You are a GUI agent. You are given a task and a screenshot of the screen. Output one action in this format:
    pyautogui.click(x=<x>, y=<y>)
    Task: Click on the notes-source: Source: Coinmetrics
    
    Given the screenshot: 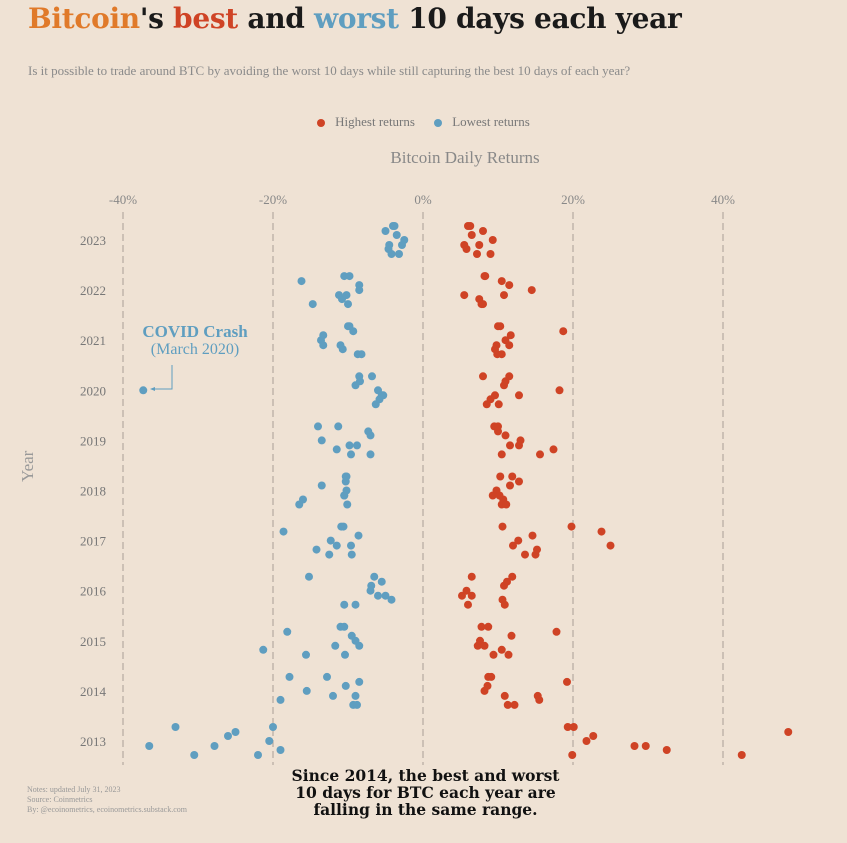 What is the action you would take?
    pyautogui.click(x=60, y=799)
    